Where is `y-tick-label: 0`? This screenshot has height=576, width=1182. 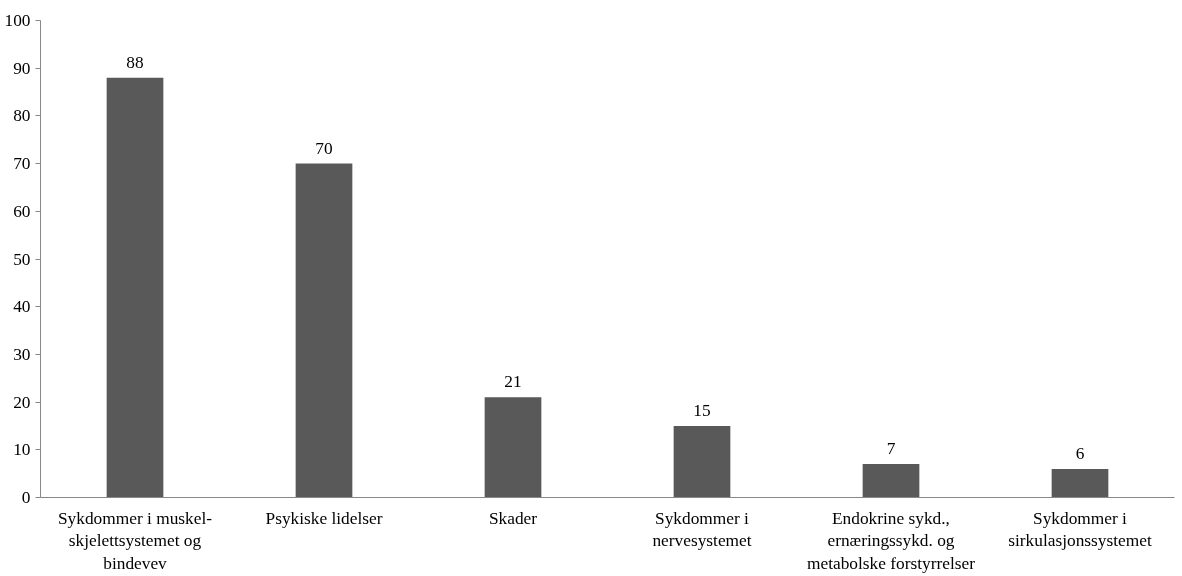
y-tick-label: 0 is located at coordinates (26, 497).